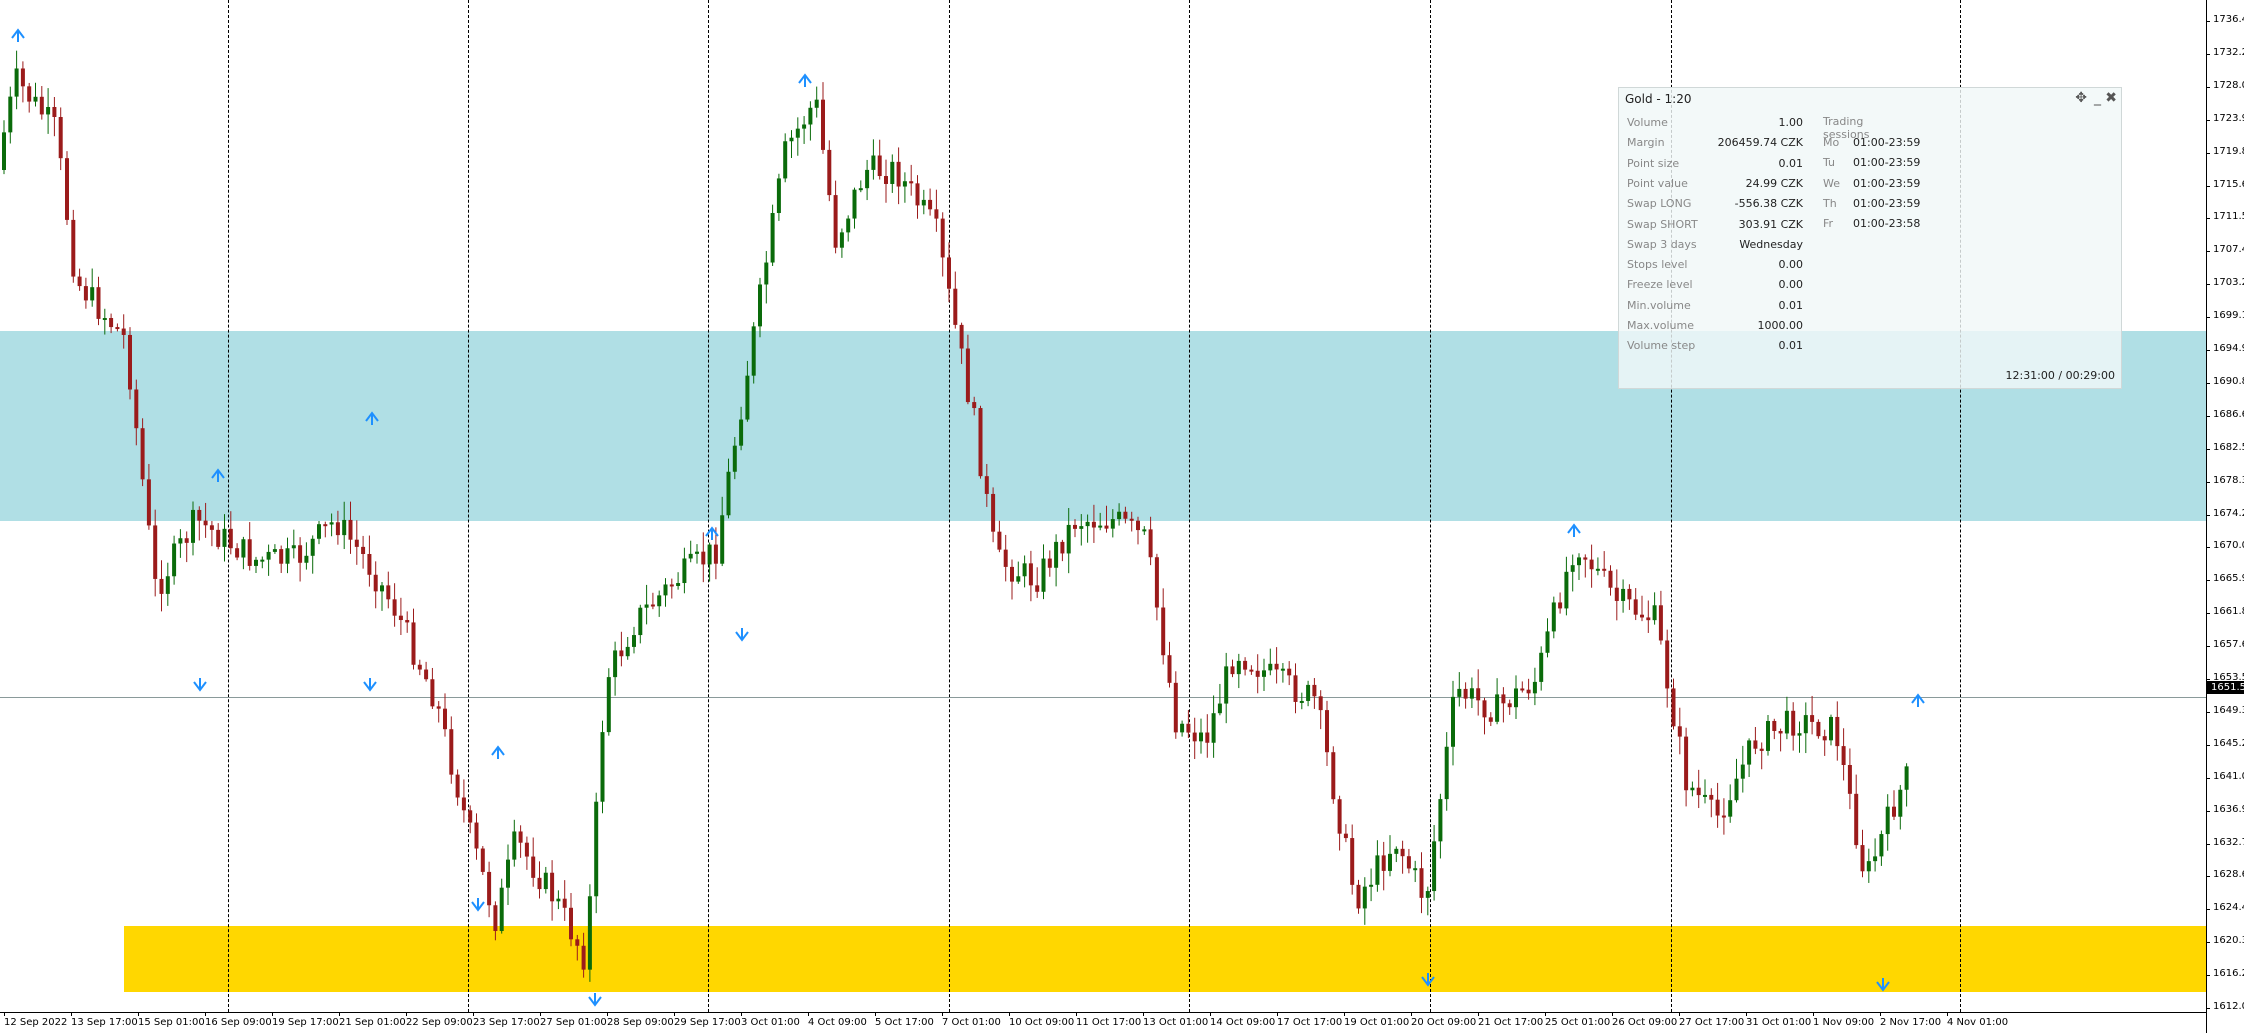 Image resolution: width=2244 pixels, height=1034 pixels. What do you see at coordinates (1310, 1020) in the screenshot?
I see `time-tick: 17 Oct 17:00` at bounding box center [1310, 1020].